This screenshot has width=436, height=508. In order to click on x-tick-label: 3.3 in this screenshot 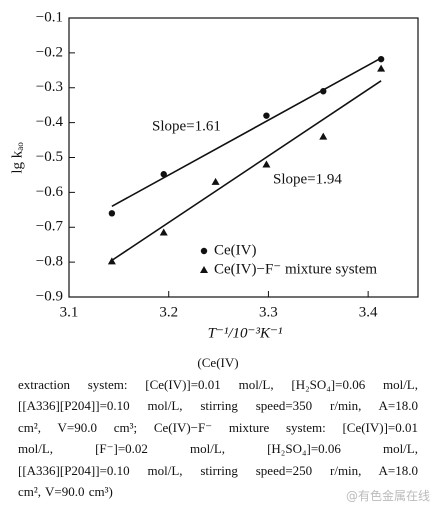, I will do `click(268, 312)`.